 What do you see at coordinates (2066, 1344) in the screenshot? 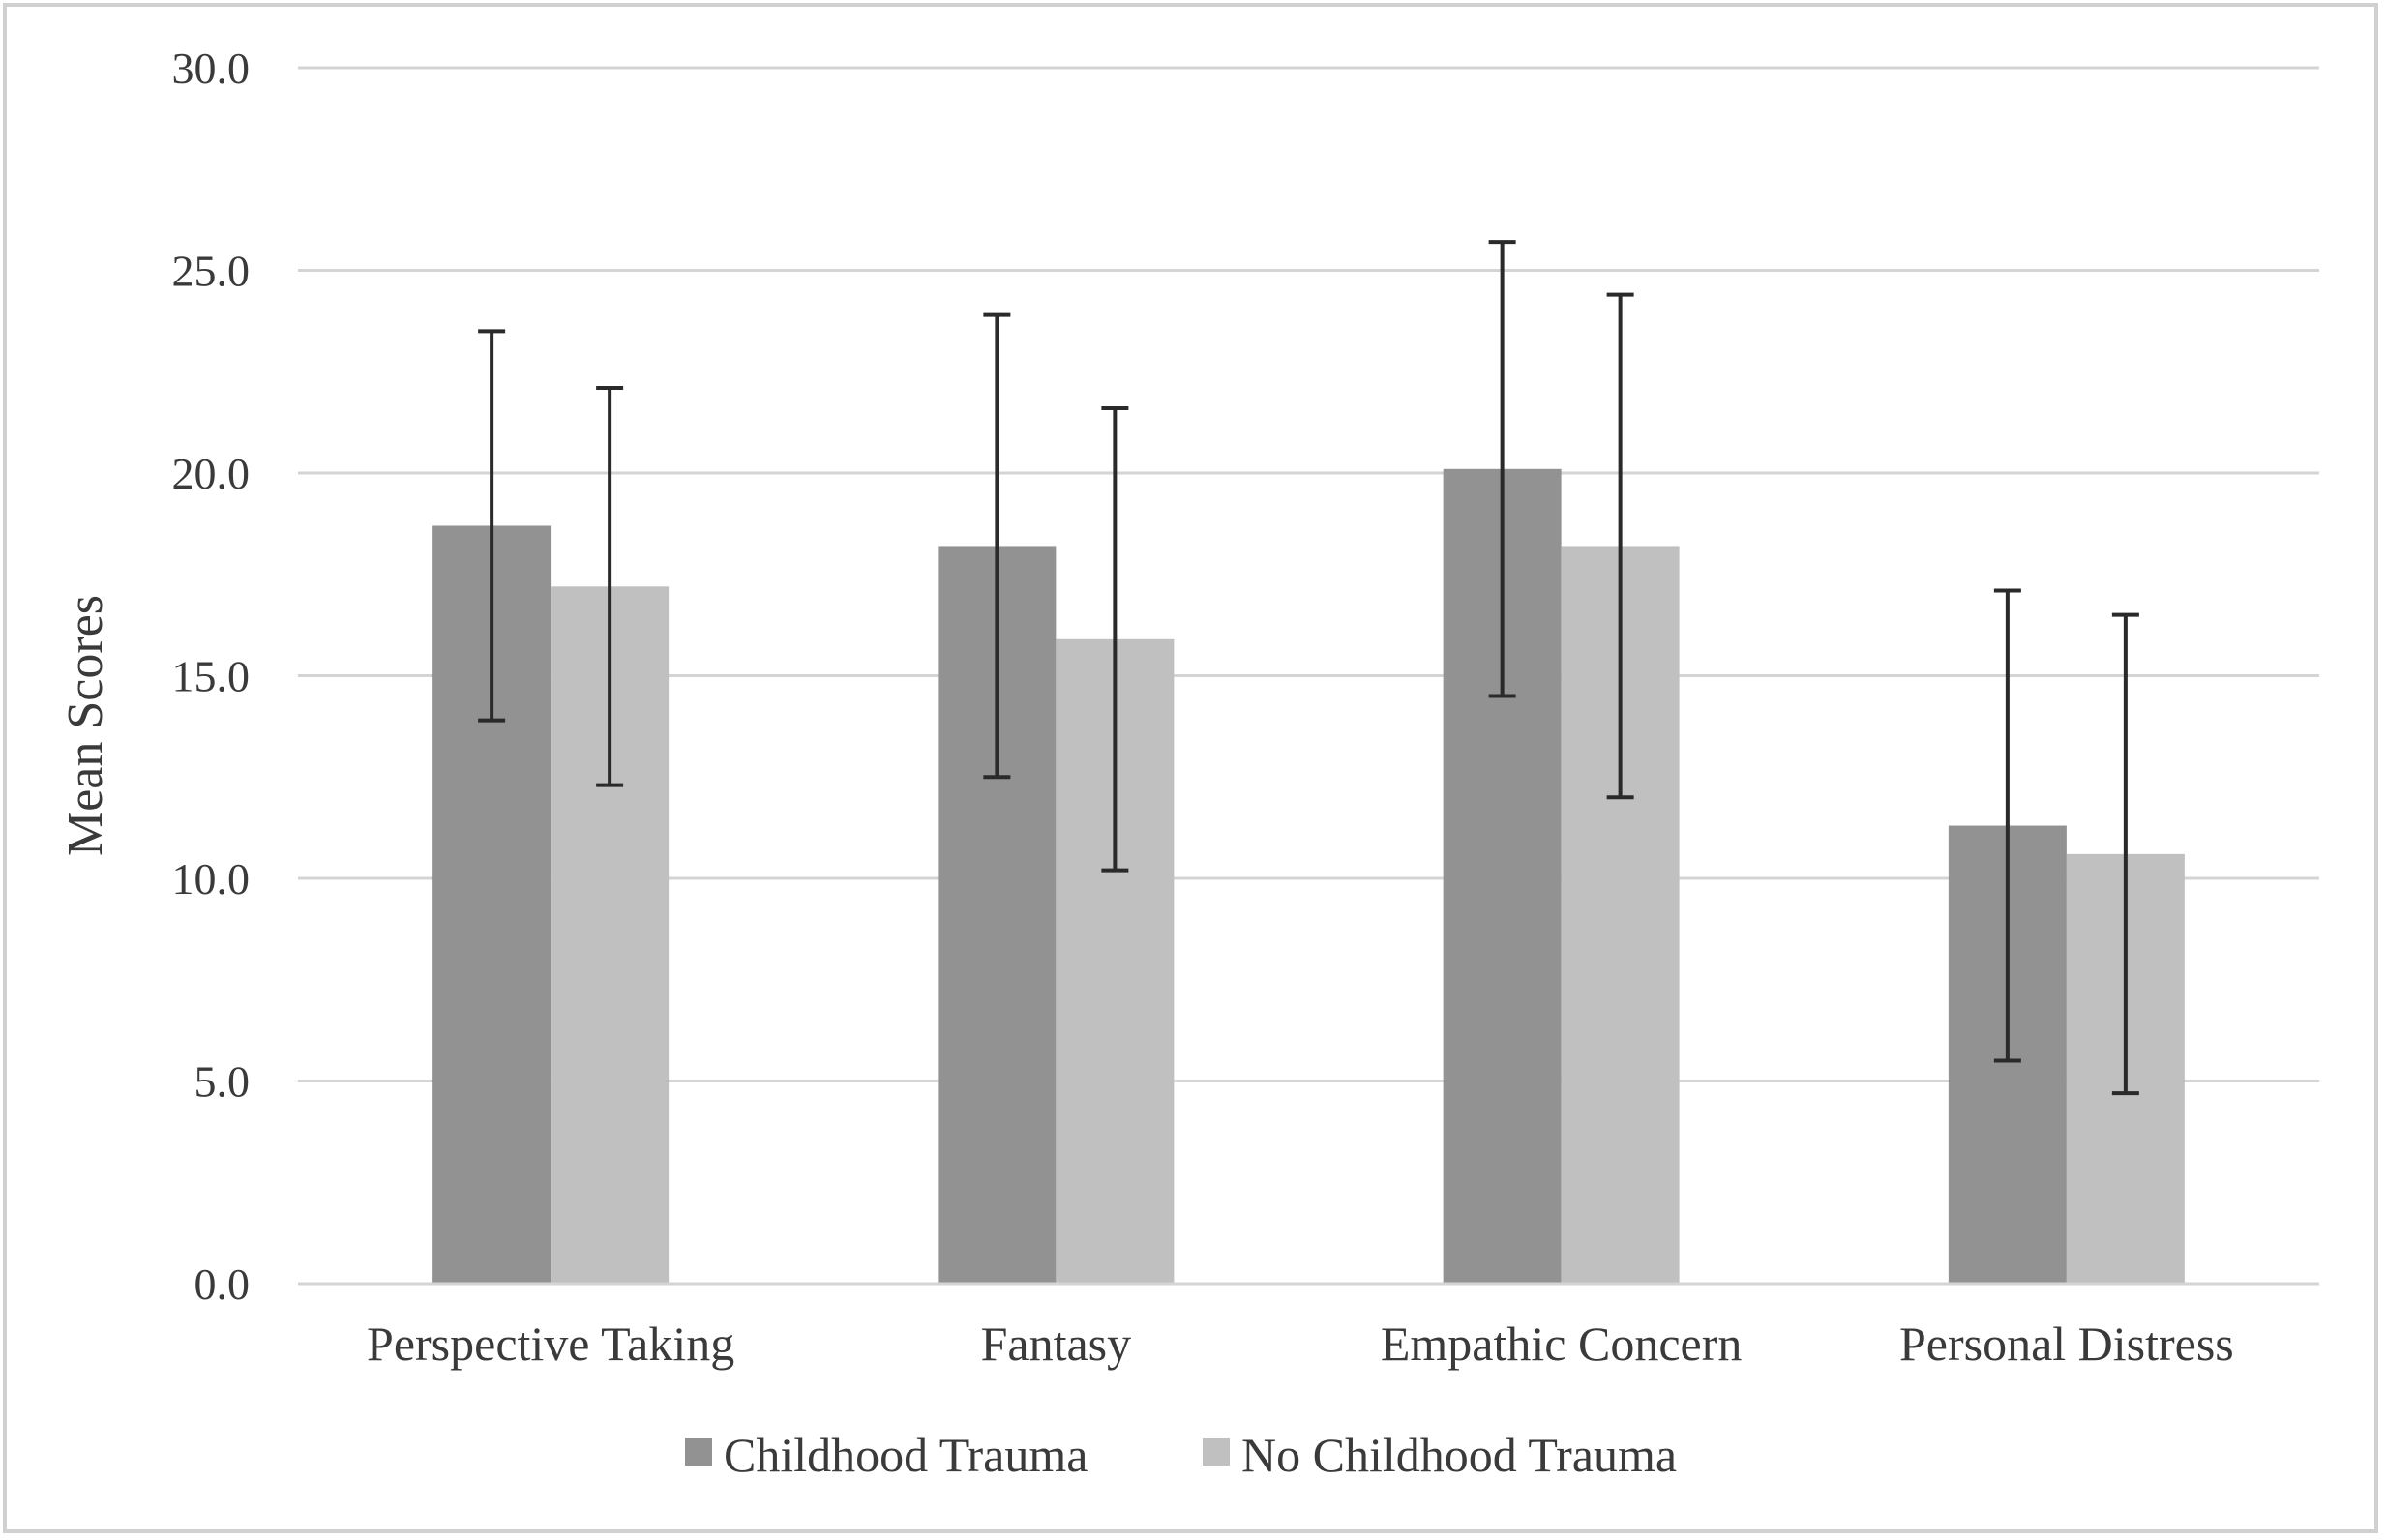
I see `x-category-label: Personal Distress` at bounding box center [2066, 1344].